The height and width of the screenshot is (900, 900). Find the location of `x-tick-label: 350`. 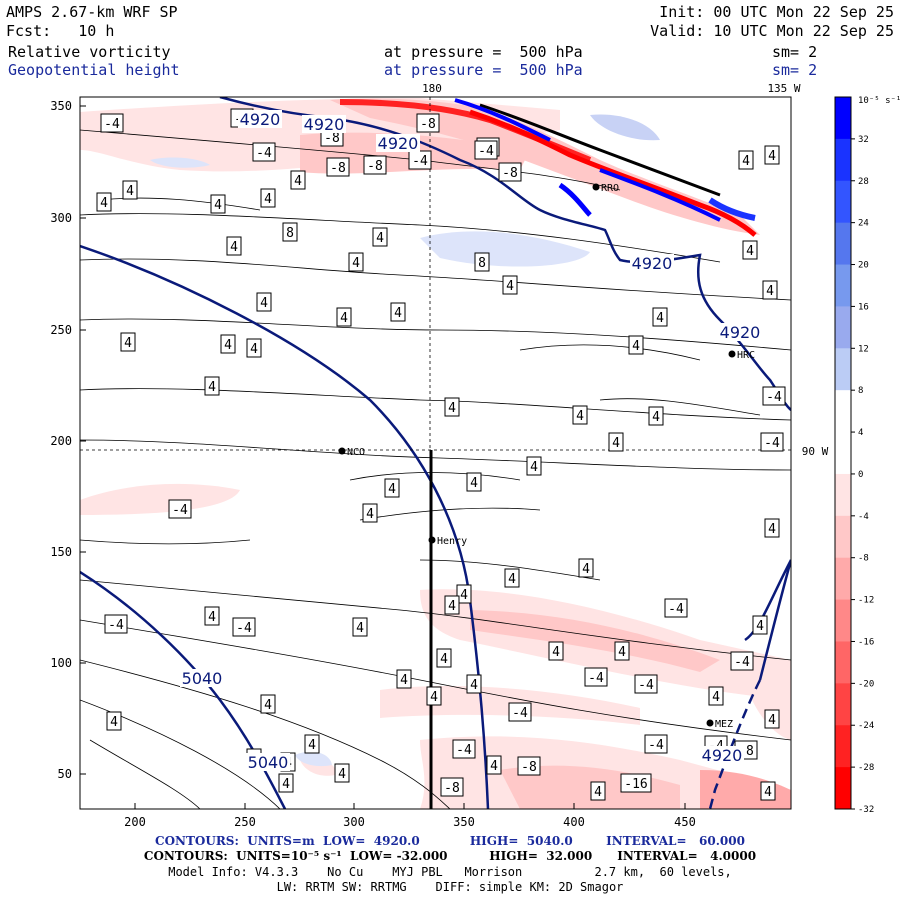

x-tick-label: 350 is located at coordinates (464, 822).